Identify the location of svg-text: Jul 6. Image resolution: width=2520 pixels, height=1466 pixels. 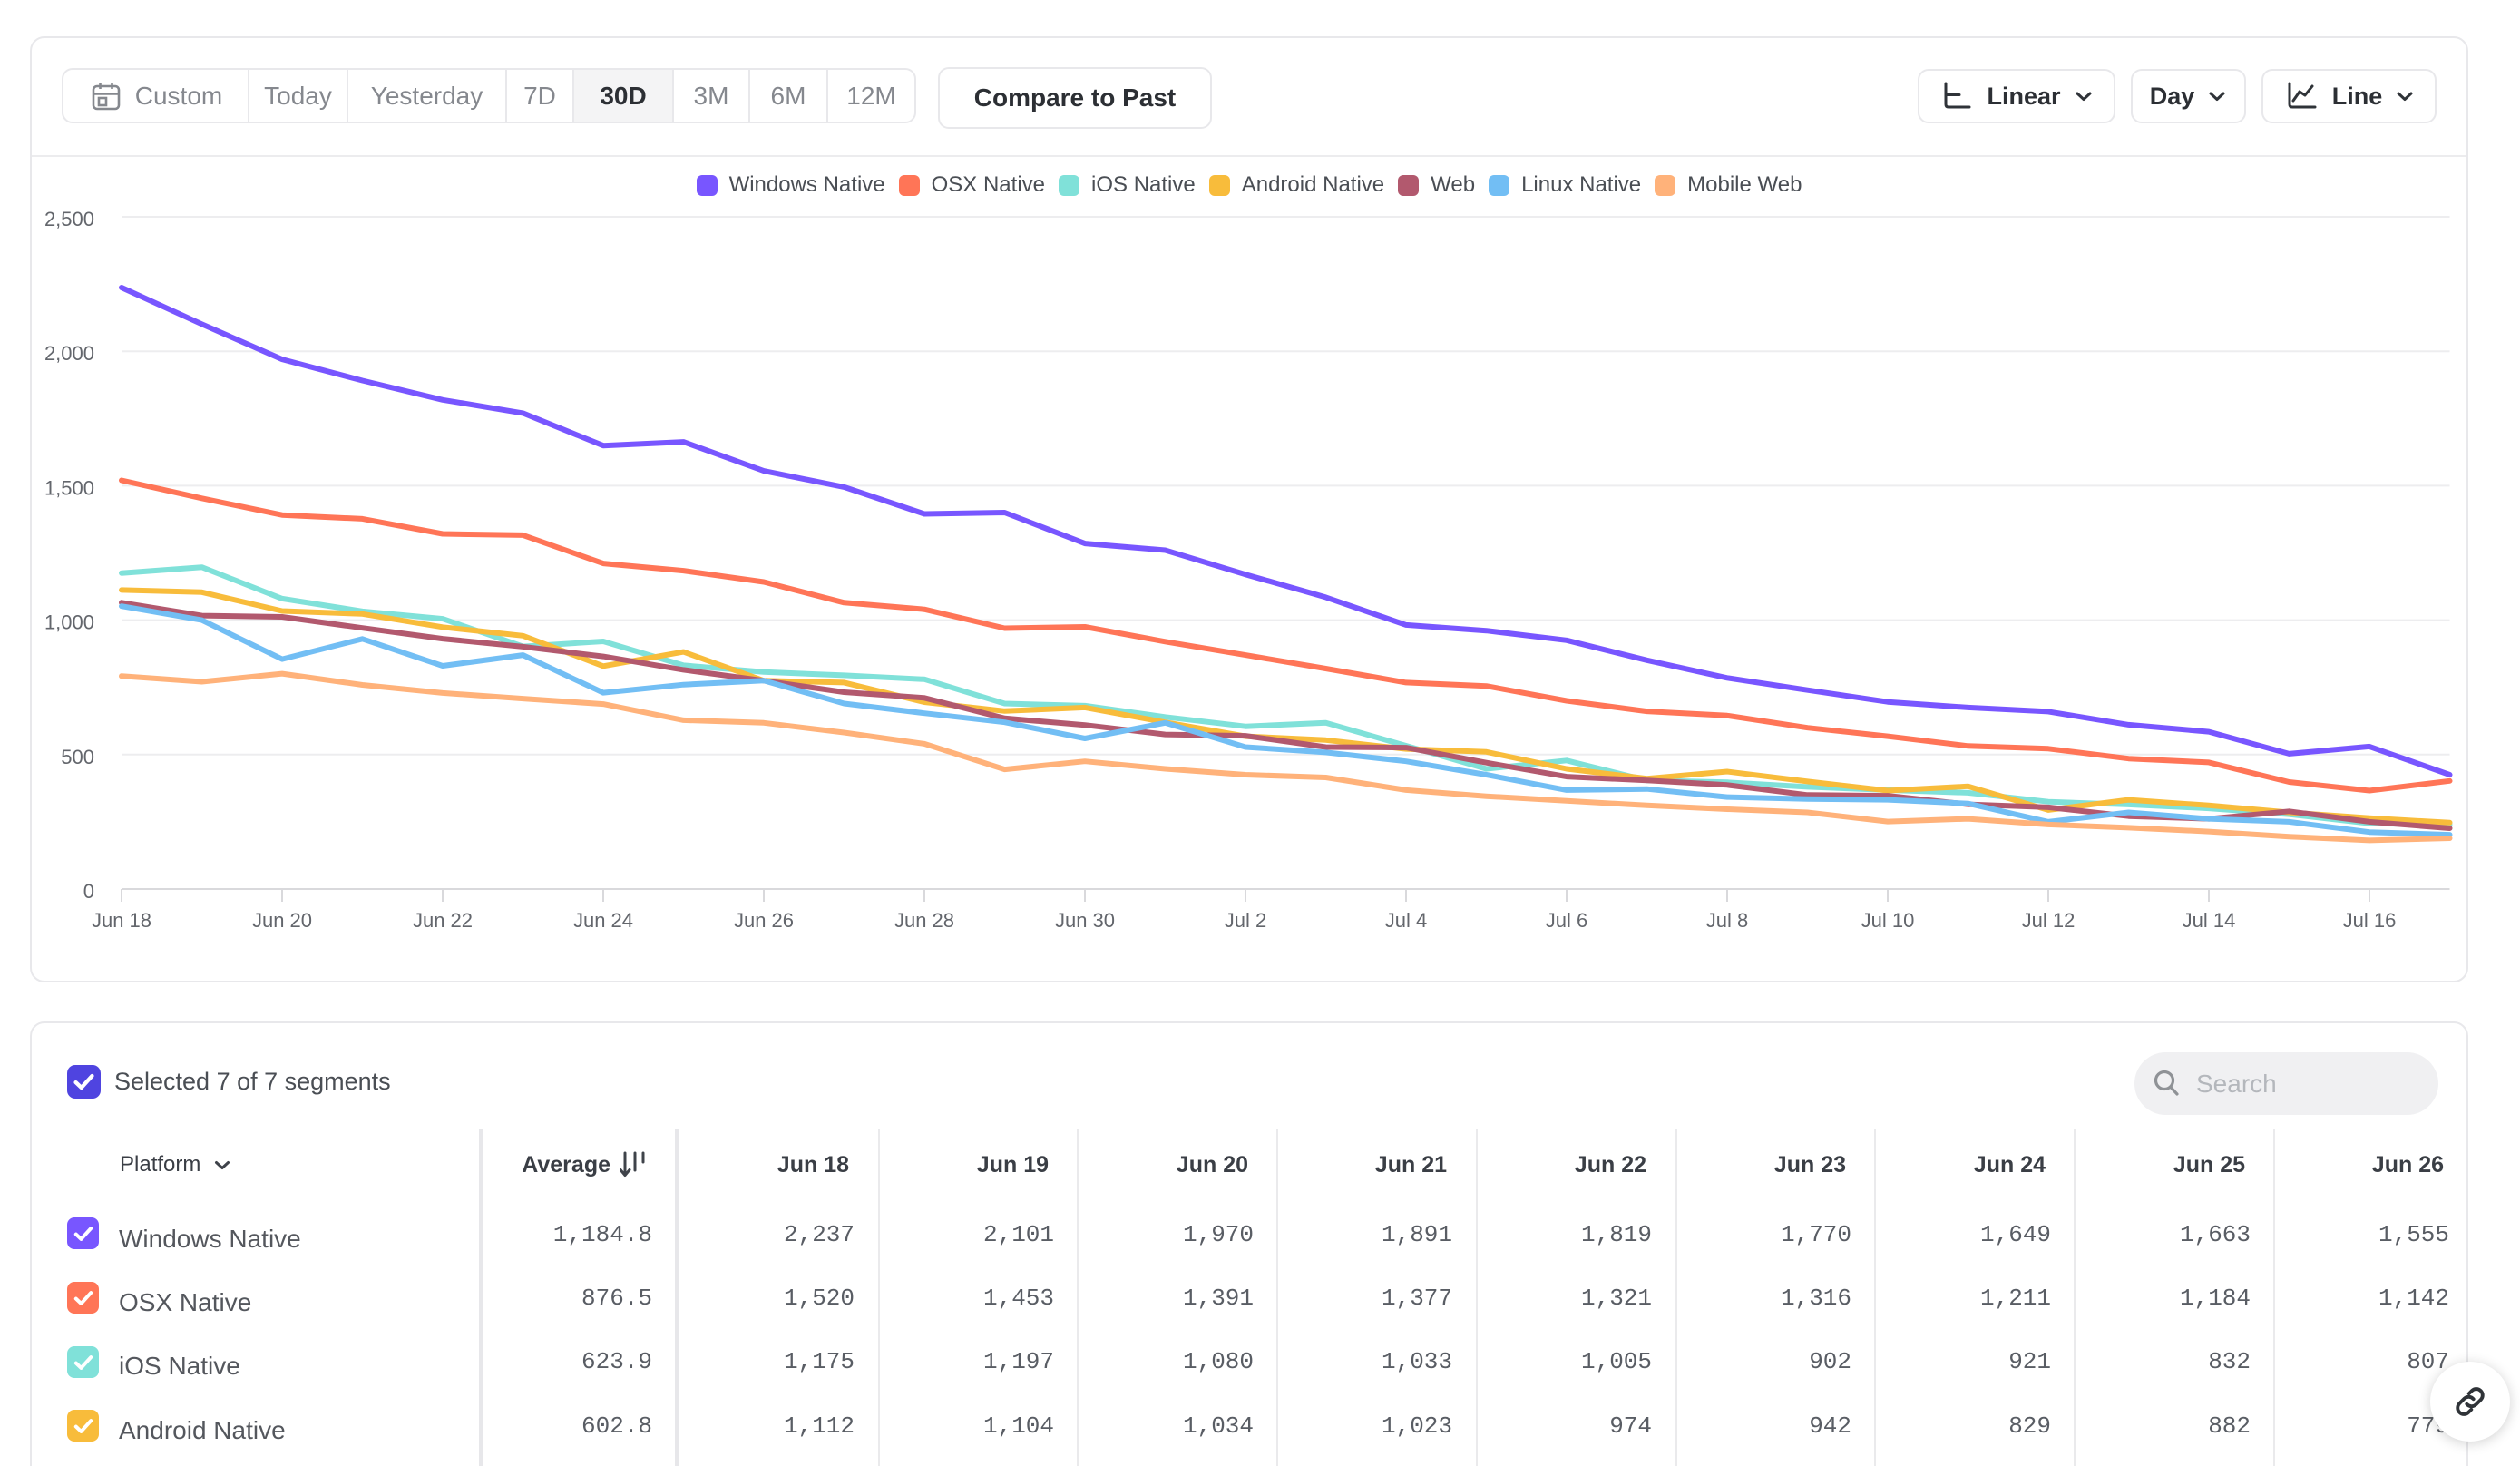
(1567, 921).